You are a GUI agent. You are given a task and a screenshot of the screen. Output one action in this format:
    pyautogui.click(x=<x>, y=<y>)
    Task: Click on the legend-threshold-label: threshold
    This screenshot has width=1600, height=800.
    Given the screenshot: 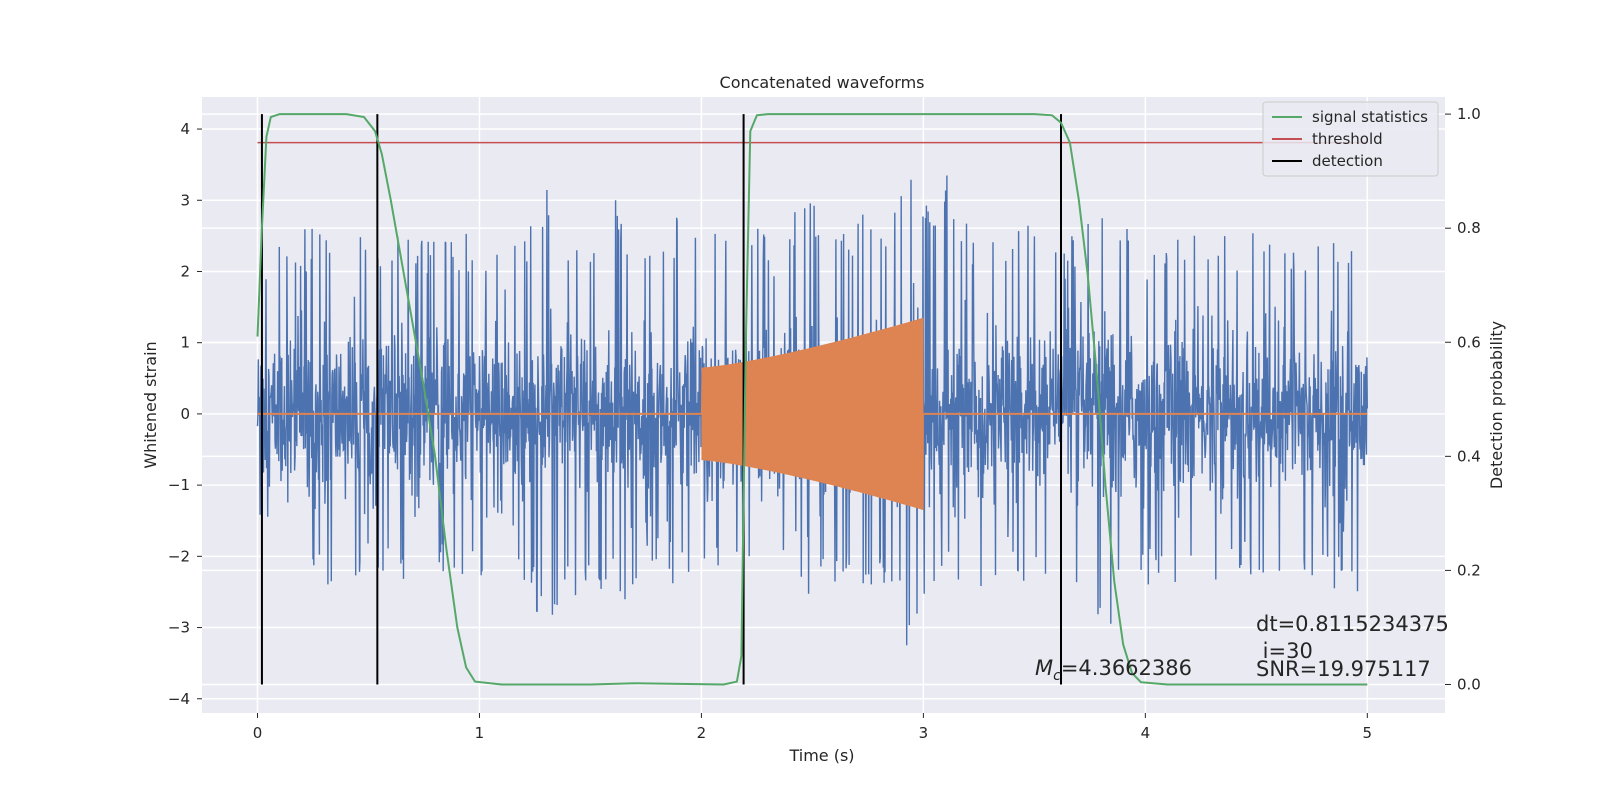 What is the action you would take?
    pyautogui.click(x=1347, y=139)
    